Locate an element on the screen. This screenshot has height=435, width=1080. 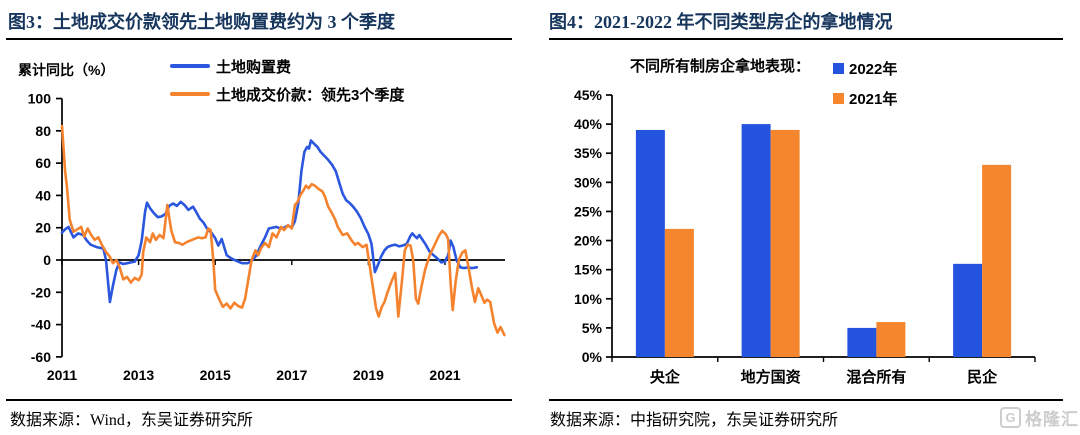
legend-item-2022: 2022年 is located at coordinates (865, 68).